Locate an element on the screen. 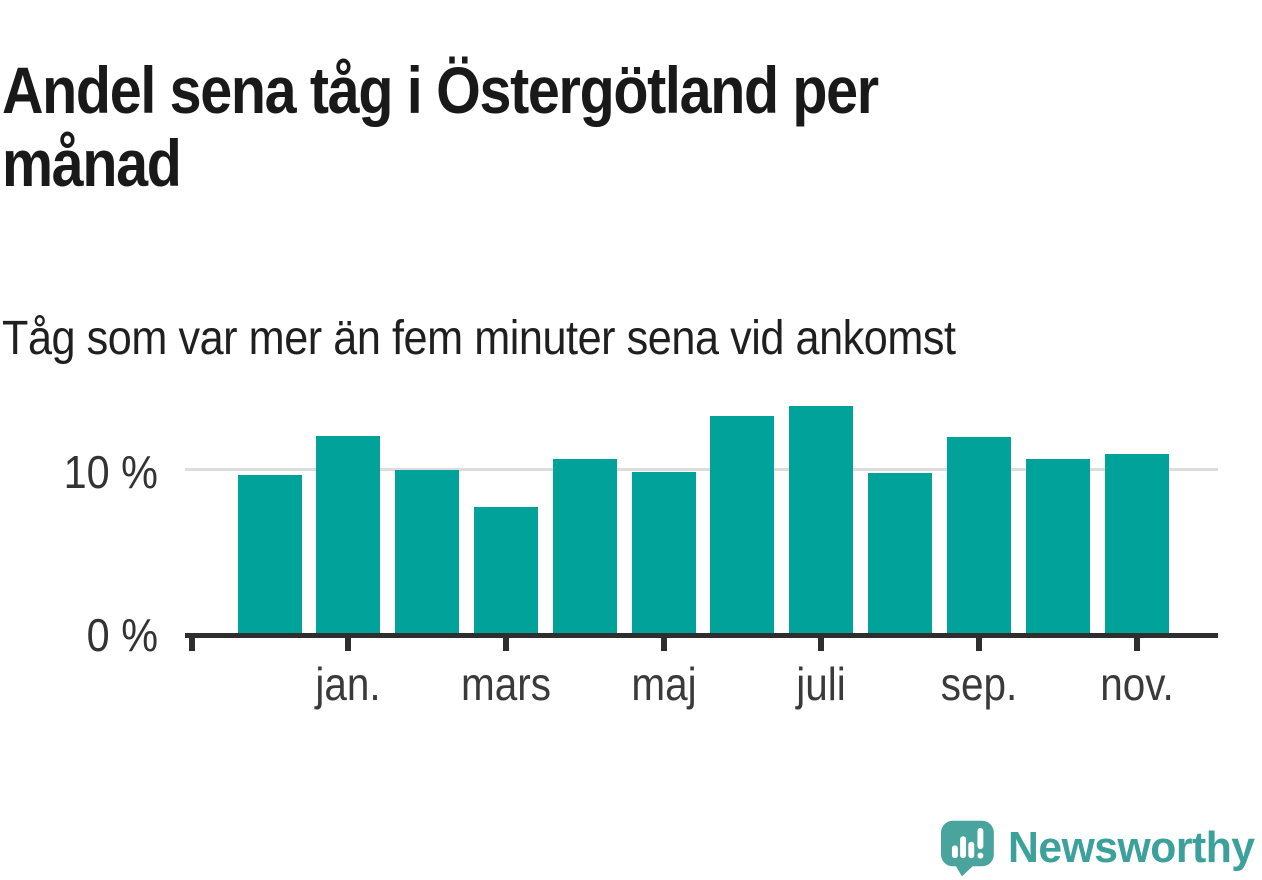 This screenshot has height=880, width=1262. newsworthy-brand: Newsworthy is located at coordinates (1101, 847).